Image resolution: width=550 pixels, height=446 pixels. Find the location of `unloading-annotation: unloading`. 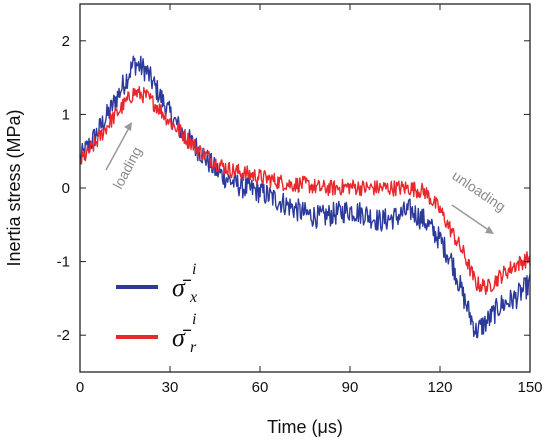

unloading-annotation: unloading is located at coordinates (479, 200).